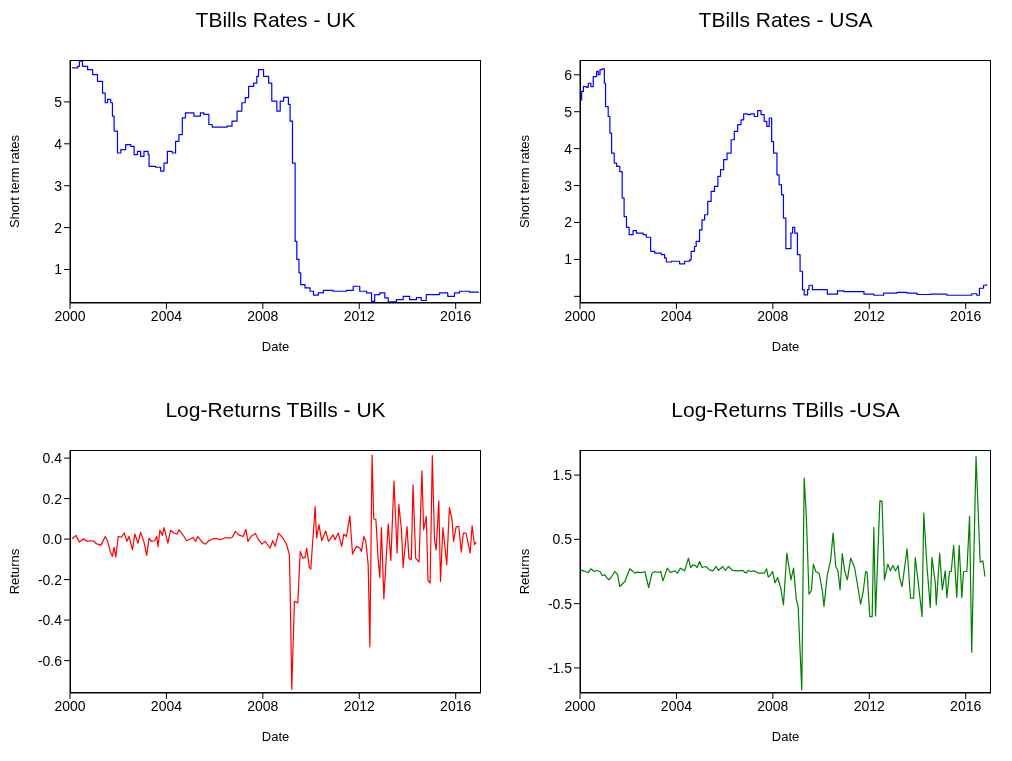 The width and height of the screenshot is (1012, 761). I want to click on y-tick-label: 1.5, so click(562, 475).